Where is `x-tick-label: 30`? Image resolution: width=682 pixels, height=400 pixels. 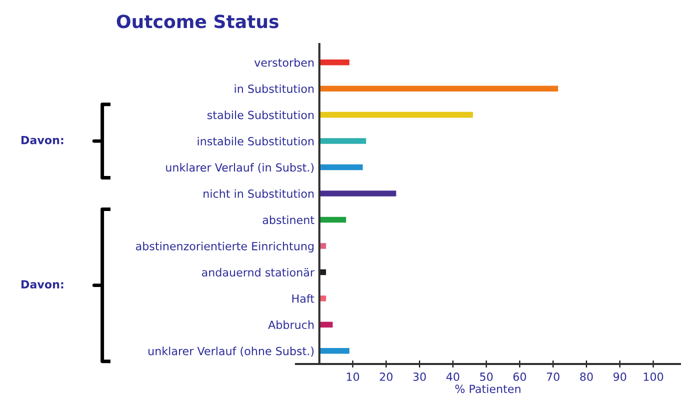 x-tick-label: 30 is located at coordinates (419, 376).